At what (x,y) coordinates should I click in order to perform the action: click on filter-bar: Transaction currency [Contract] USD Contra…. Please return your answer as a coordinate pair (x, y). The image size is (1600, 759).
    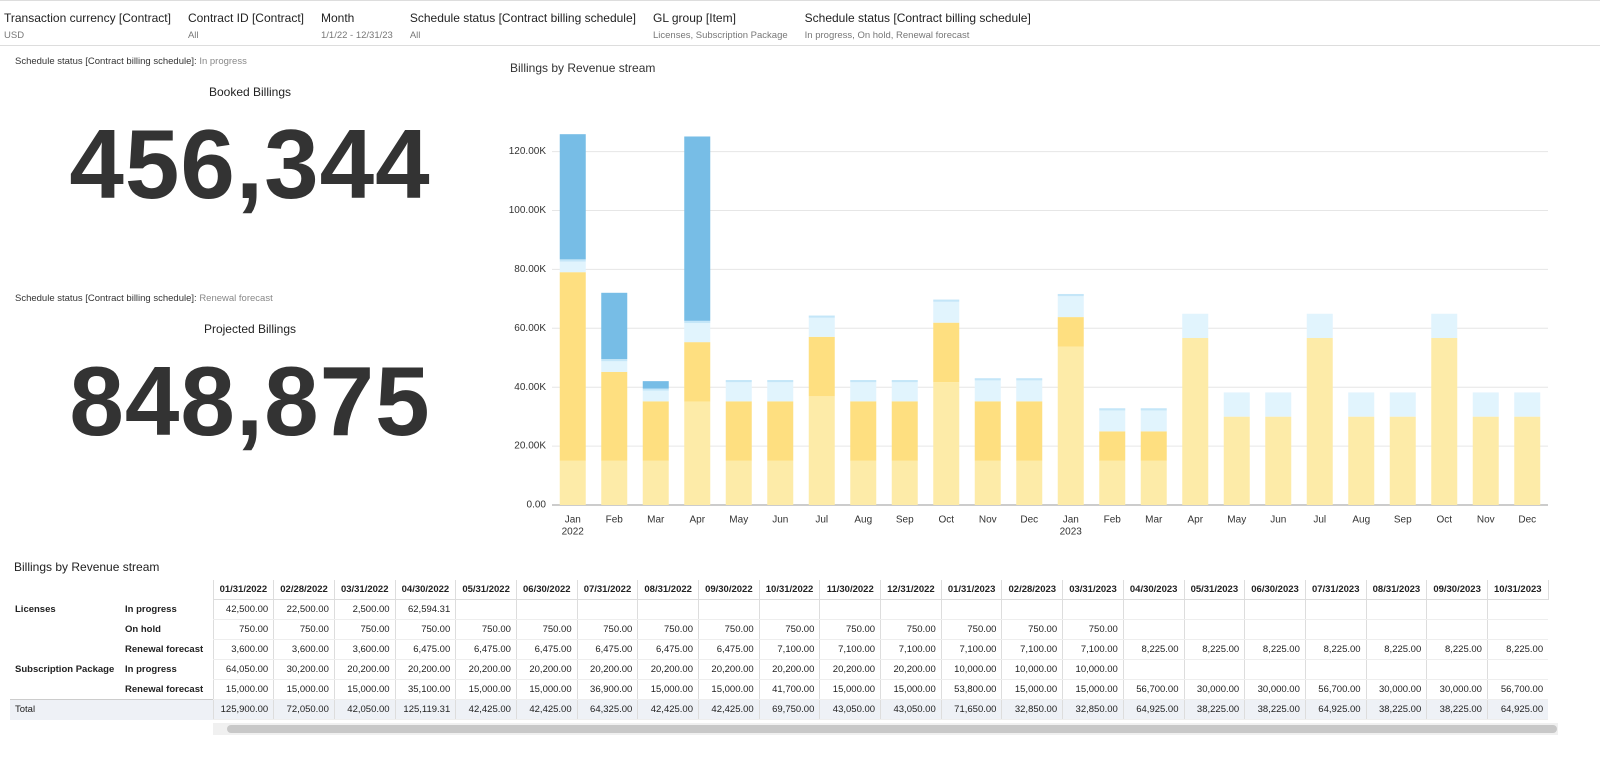
    Looking at the image, I should click on (800, 23).